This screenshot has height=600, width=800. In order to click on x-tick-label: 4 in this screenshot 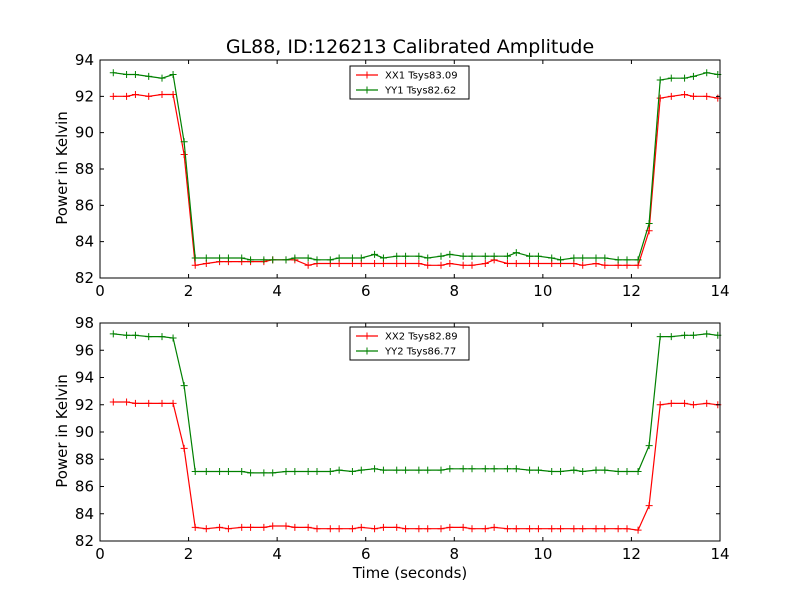, I will do `click(277, 291)`.